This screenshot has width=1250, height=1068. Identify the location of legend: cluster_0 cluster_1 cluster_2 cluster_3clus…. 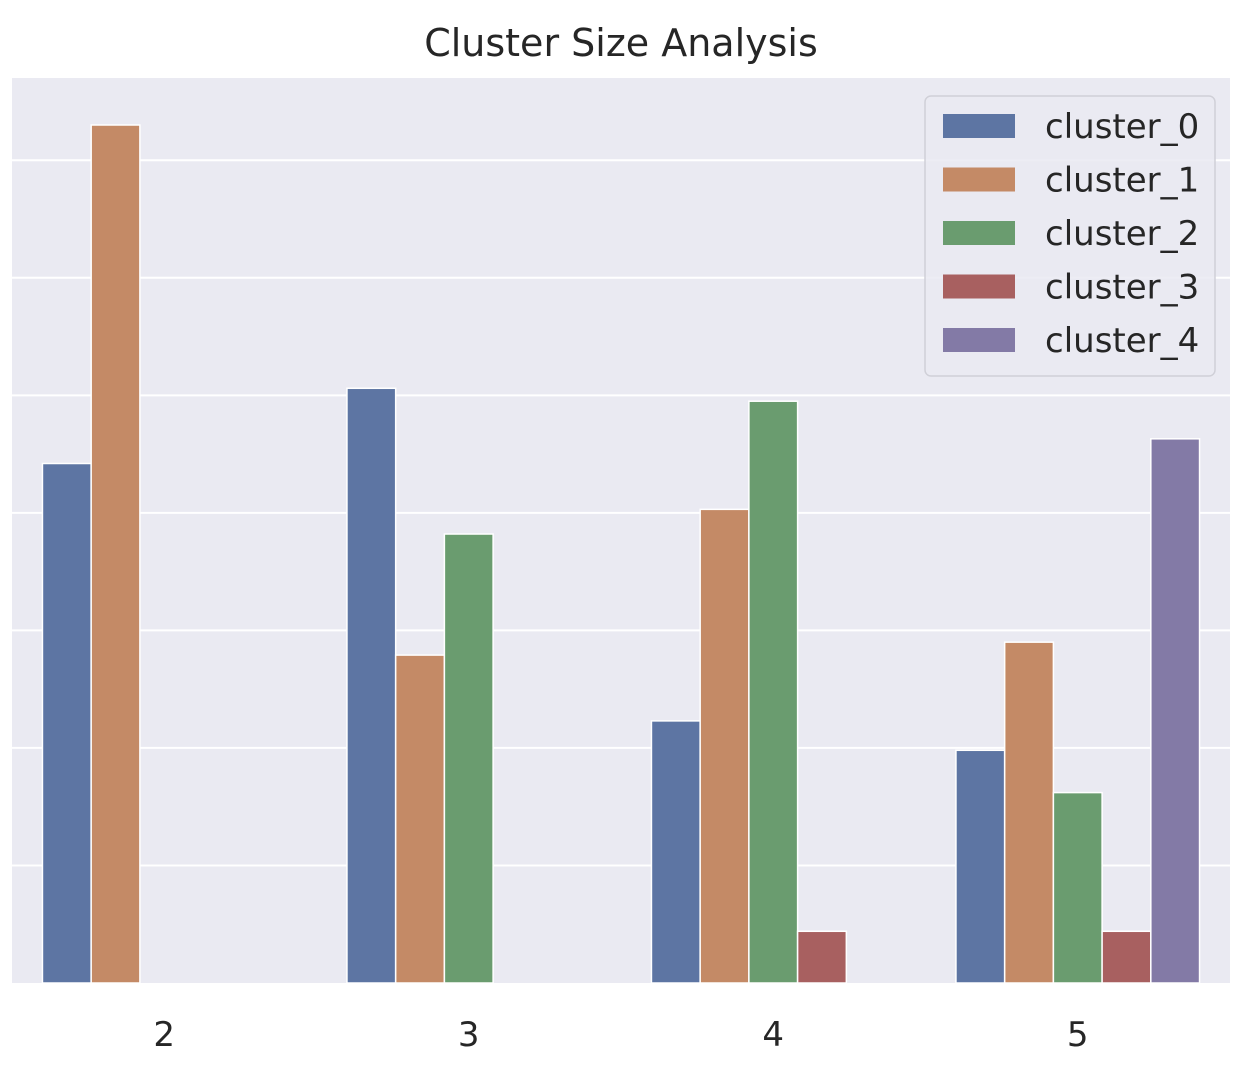
(1070, 236).